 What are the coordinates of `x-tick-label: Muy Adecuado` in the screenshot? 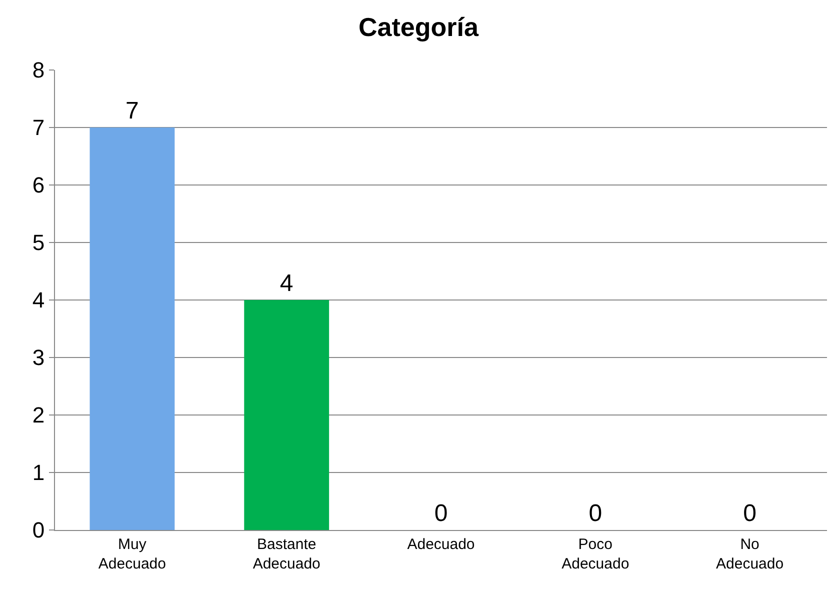 It's located at (132, 554).